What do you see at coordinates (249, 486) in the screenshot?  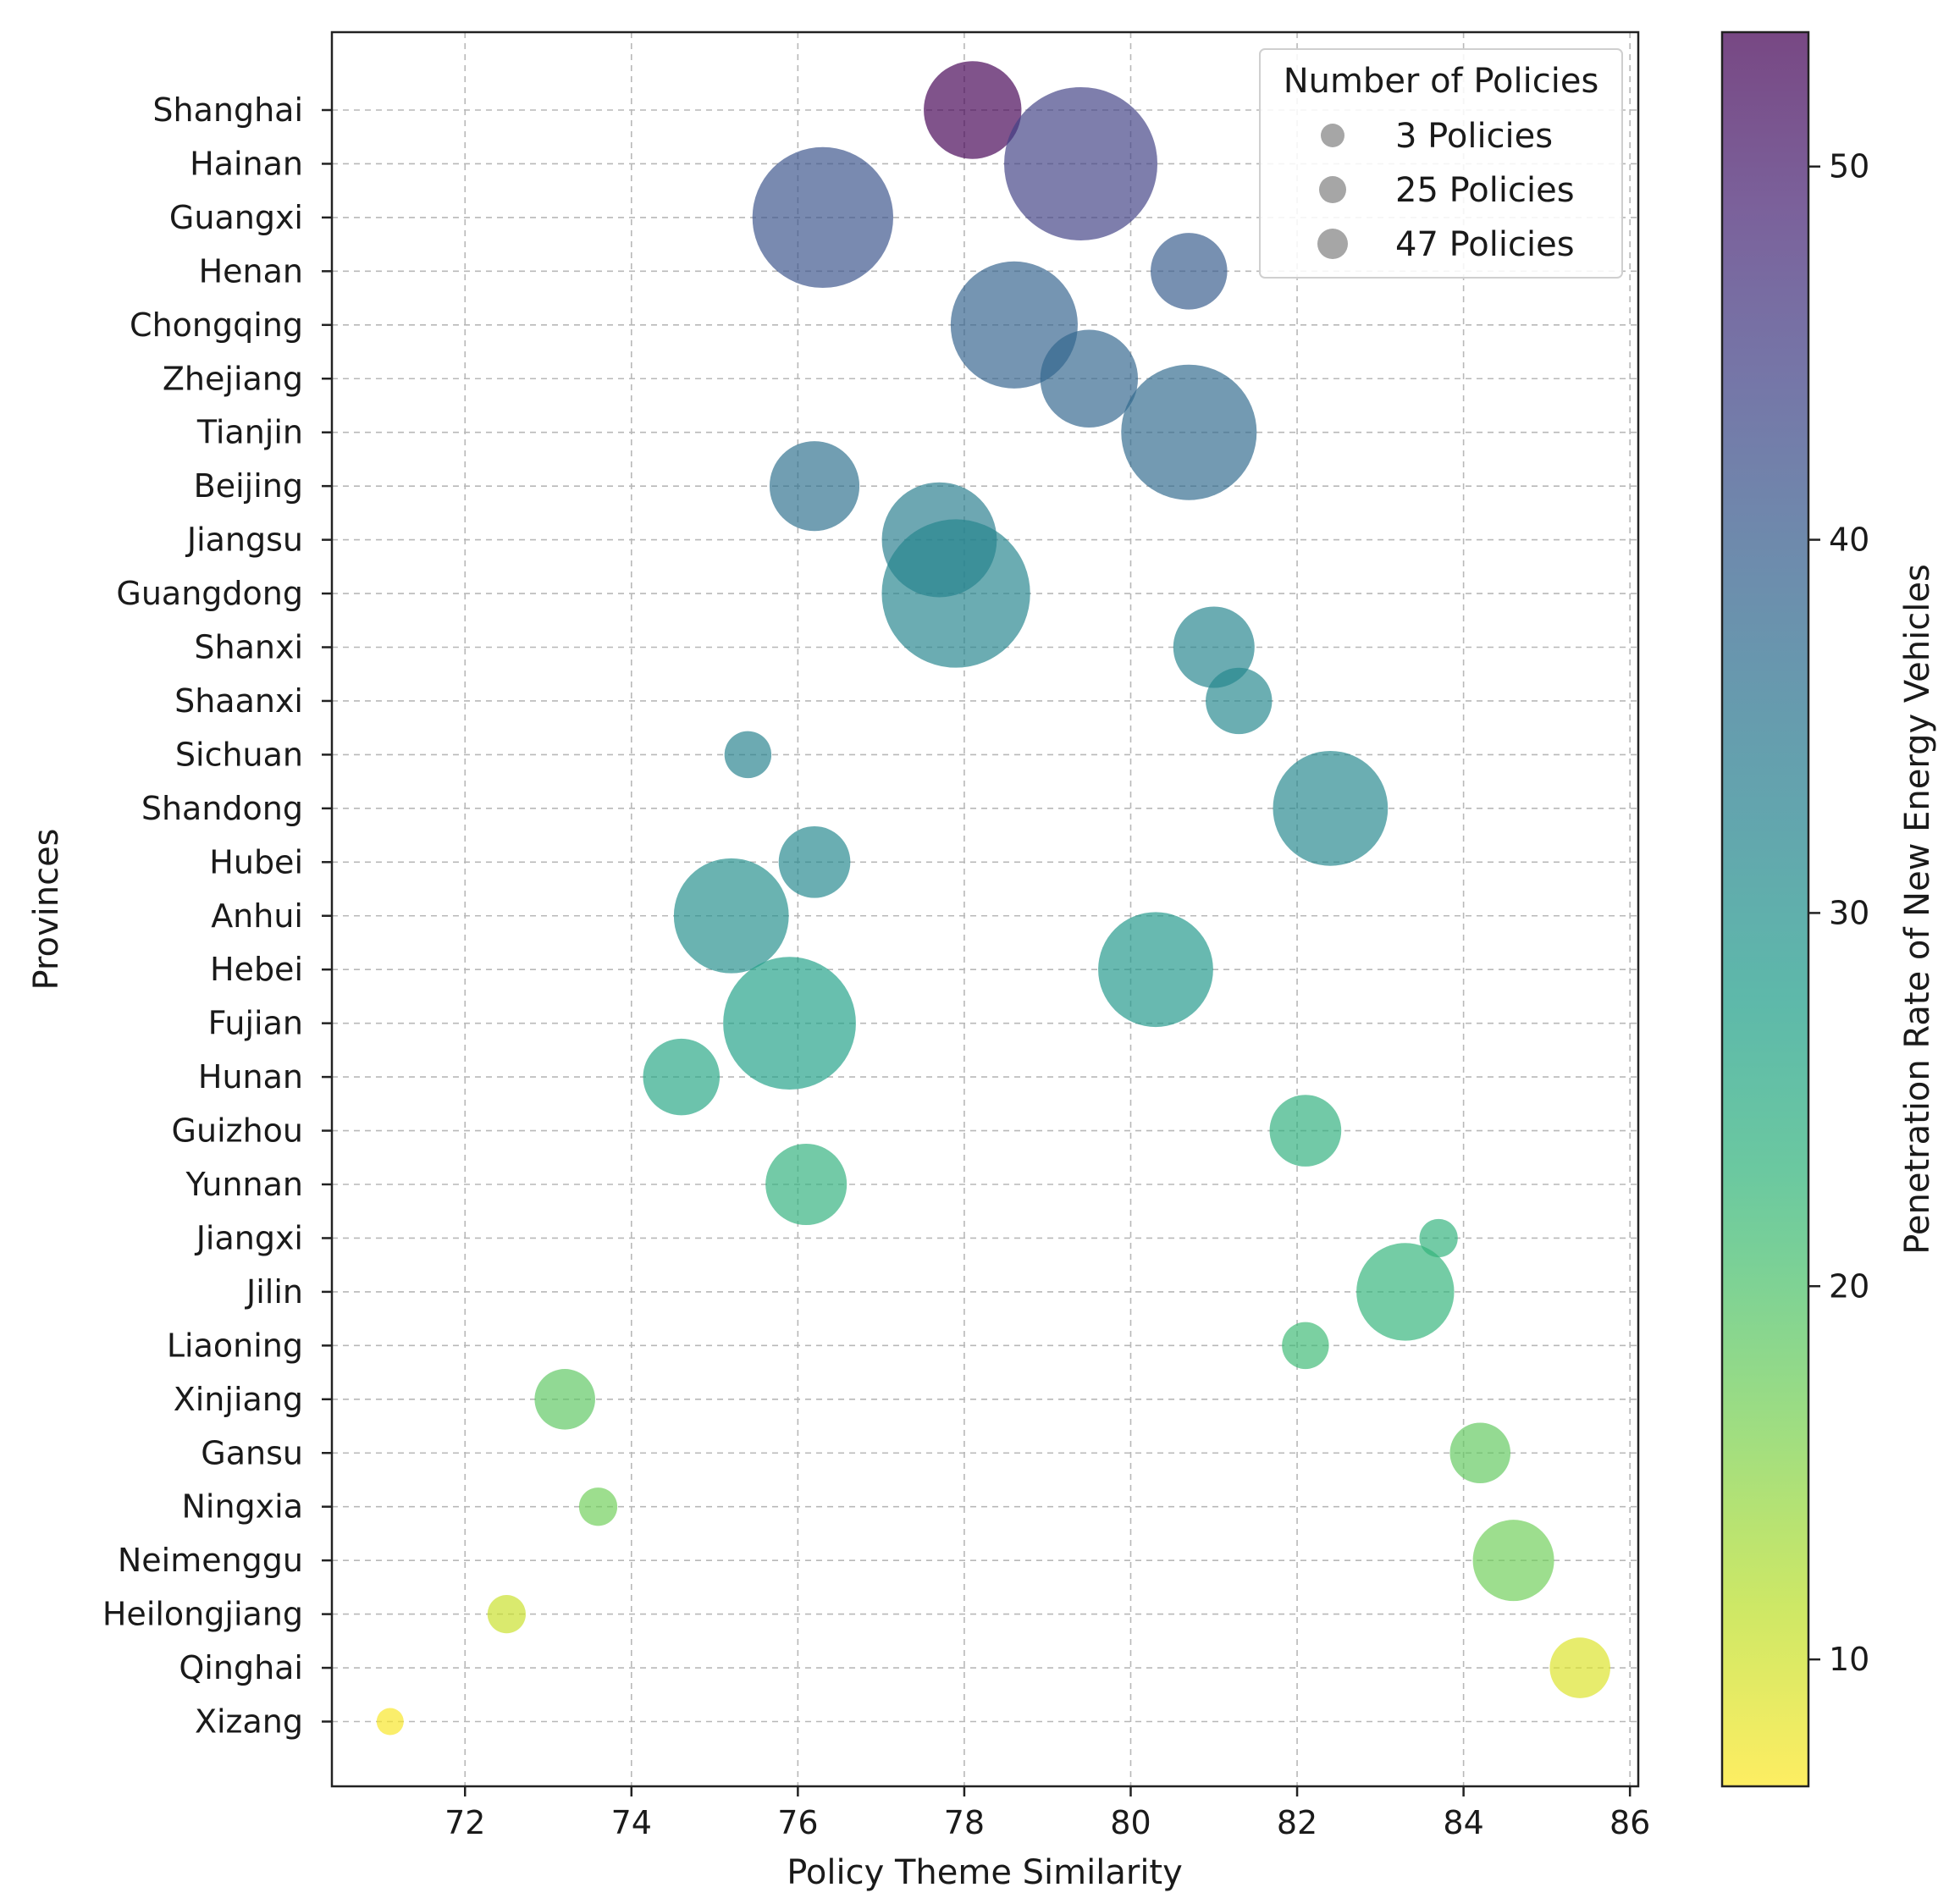 I see `y-tick-label-beijing: Beijing` at bounding box center [249, 486].